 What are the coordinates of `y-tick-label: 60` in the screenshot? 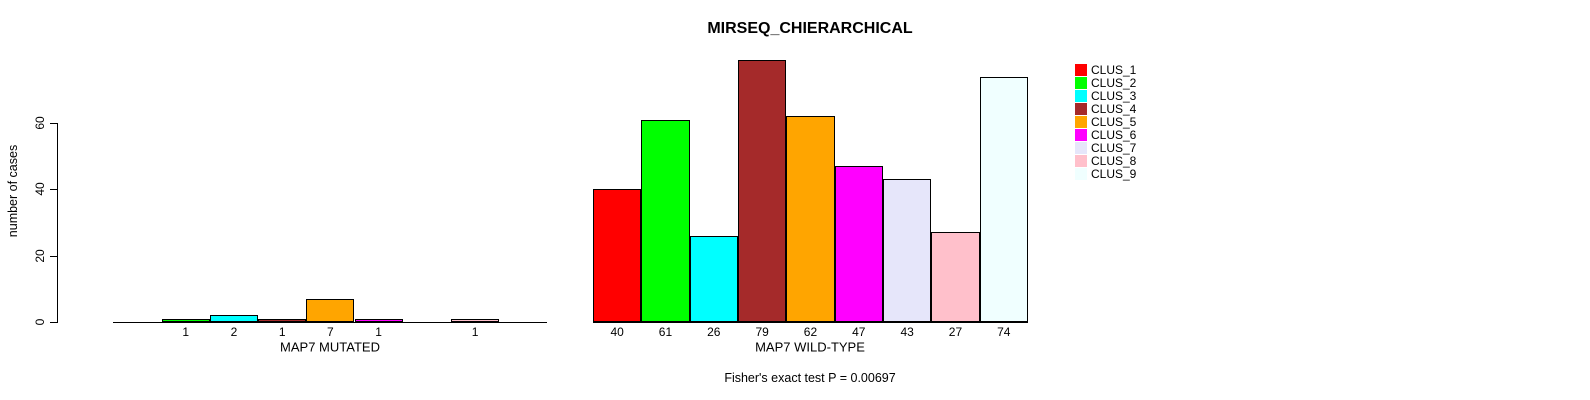 It's located at (40, 123).